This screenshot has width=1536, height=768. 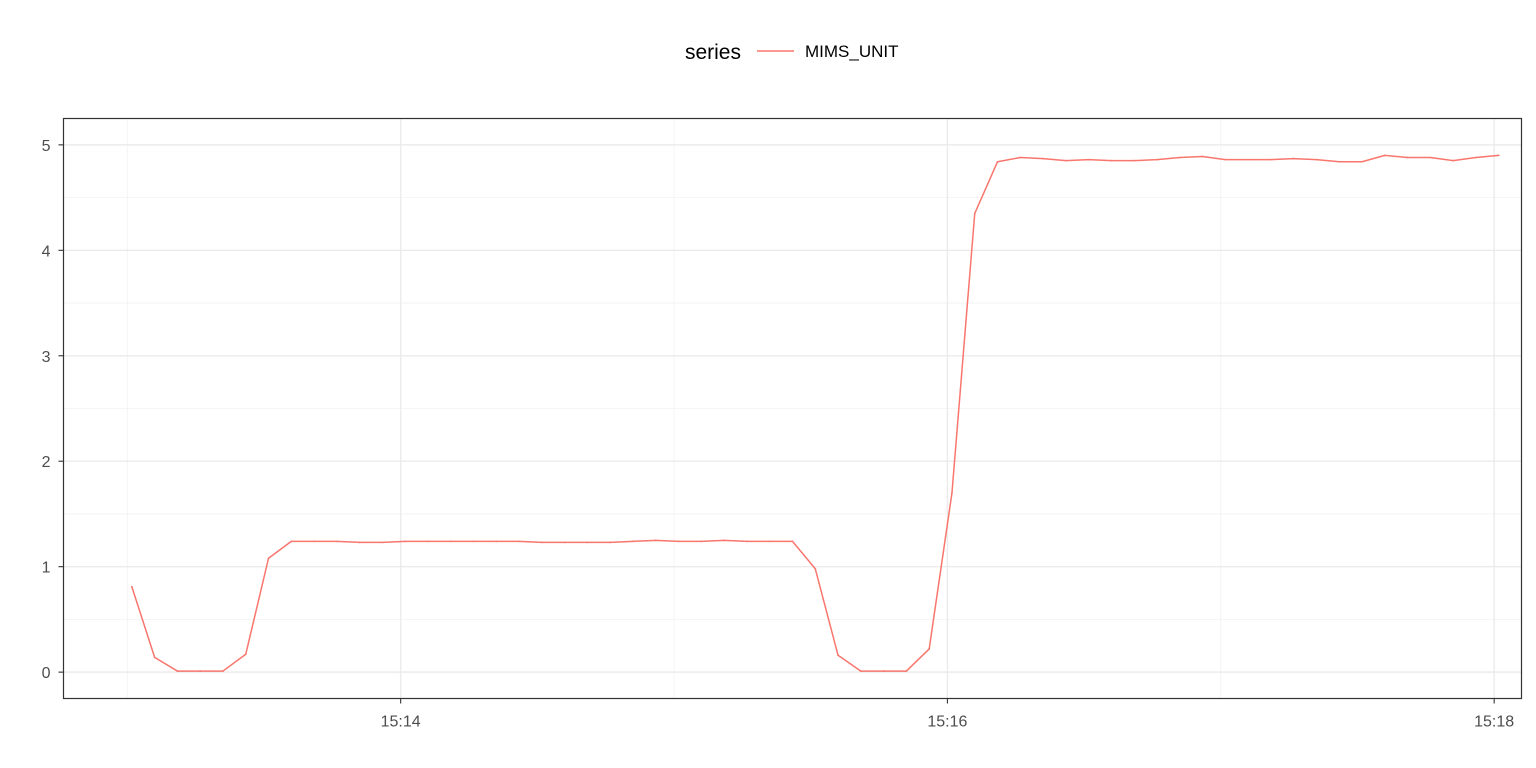 What do you see at coordinates (1494, 722) in the screenshot?
I see `x-tick-label: 15:18` at bounding box center [1494, 722].